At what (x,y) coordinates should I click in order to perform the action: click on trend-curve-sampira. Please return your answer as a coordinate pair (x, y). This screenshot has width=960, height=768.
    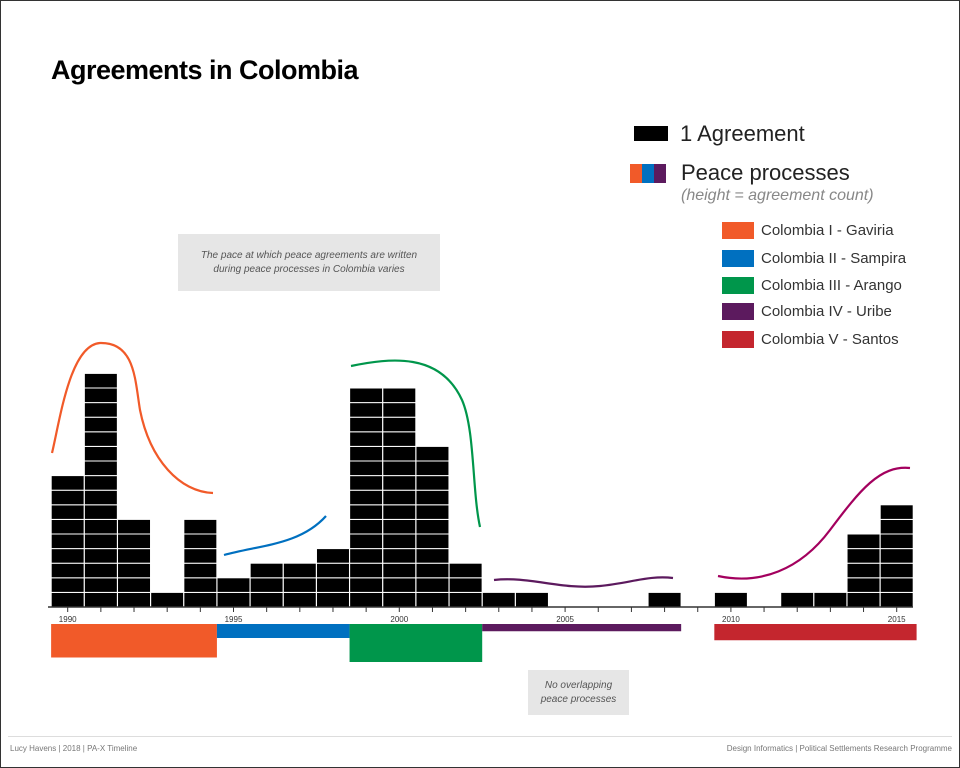
    Looking at the image, I should click on (275, 536).